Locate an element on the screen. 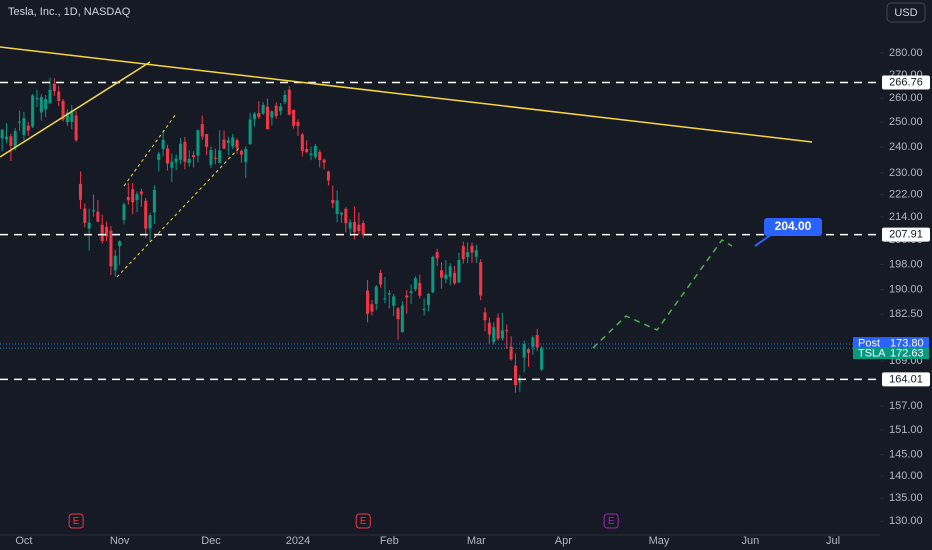 The height and width of the screenshot is (550, 932). axis-overlay: 266.76 207.91 164.01 Post 173.80 TSLA 172.63 is located at coordinates (891, 231).